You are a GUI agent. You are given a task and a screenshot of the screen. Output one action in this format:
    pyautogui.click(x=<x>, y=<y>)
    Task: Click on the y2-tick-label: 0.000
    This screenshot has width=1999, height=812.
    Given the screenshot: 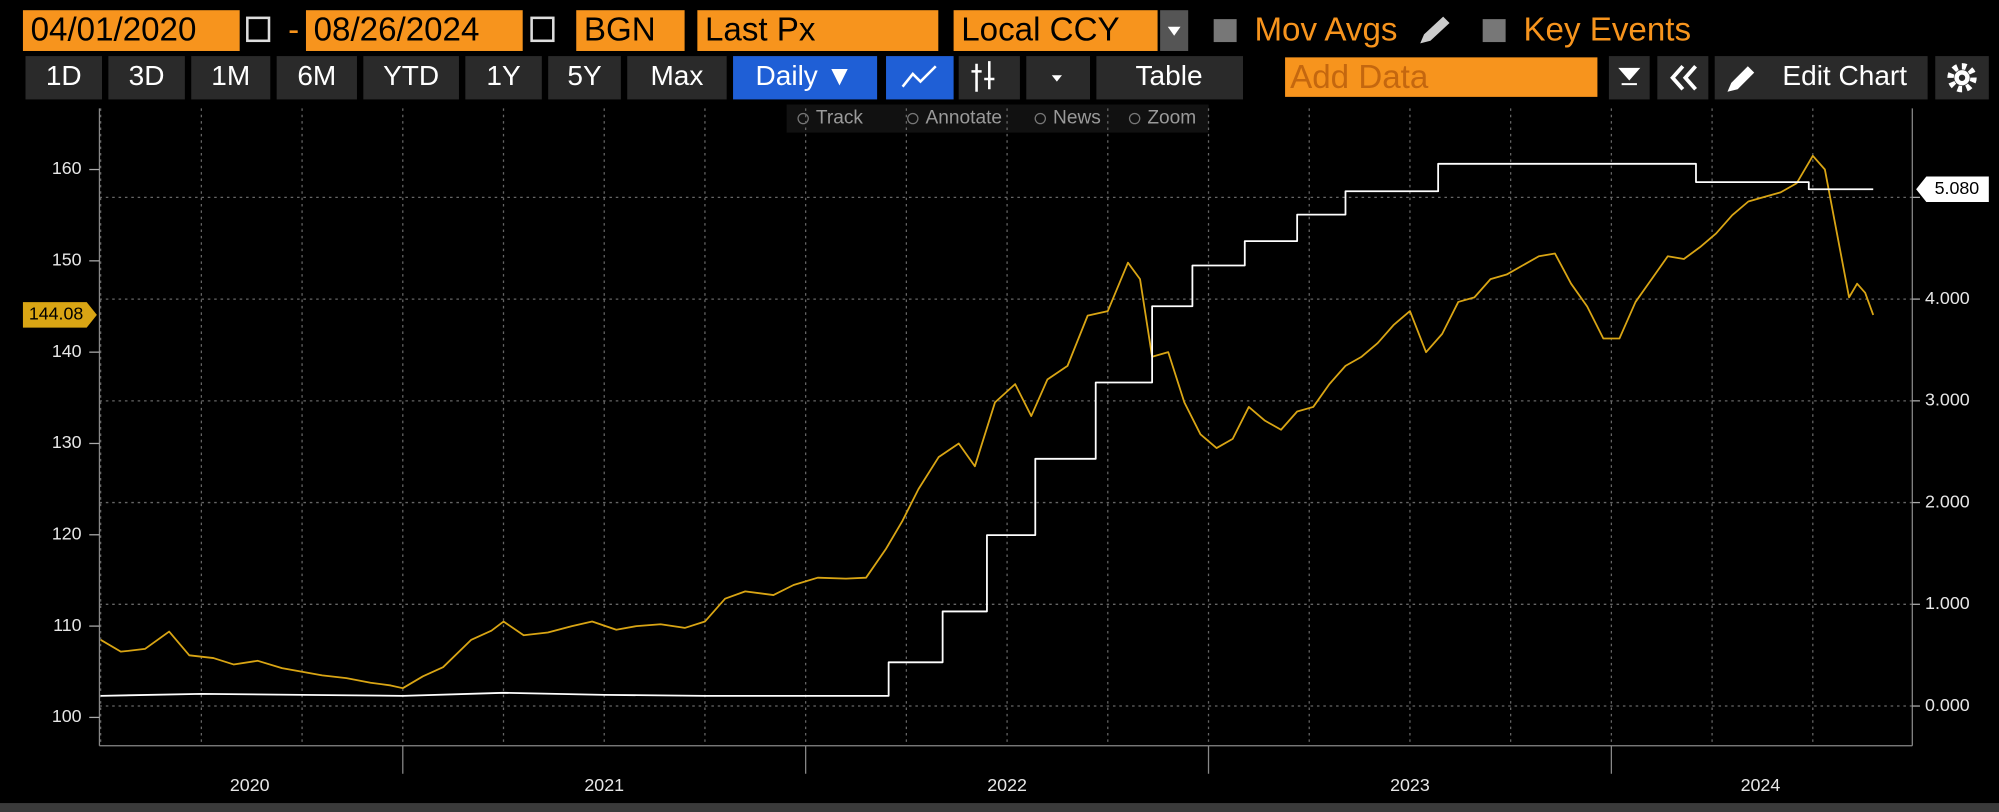 What is the action you would take?
    pyautogui.click(x=1947, y=705)
    